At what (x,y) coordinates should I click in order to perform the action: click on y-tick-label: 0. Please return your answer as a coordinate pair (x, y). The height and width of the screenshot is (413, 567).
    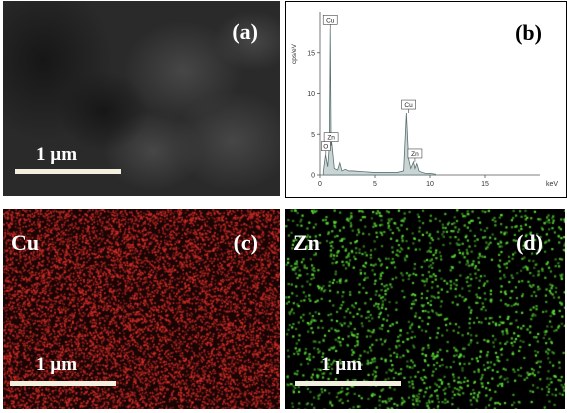
    Looking at the image, I should click on (313, 176).